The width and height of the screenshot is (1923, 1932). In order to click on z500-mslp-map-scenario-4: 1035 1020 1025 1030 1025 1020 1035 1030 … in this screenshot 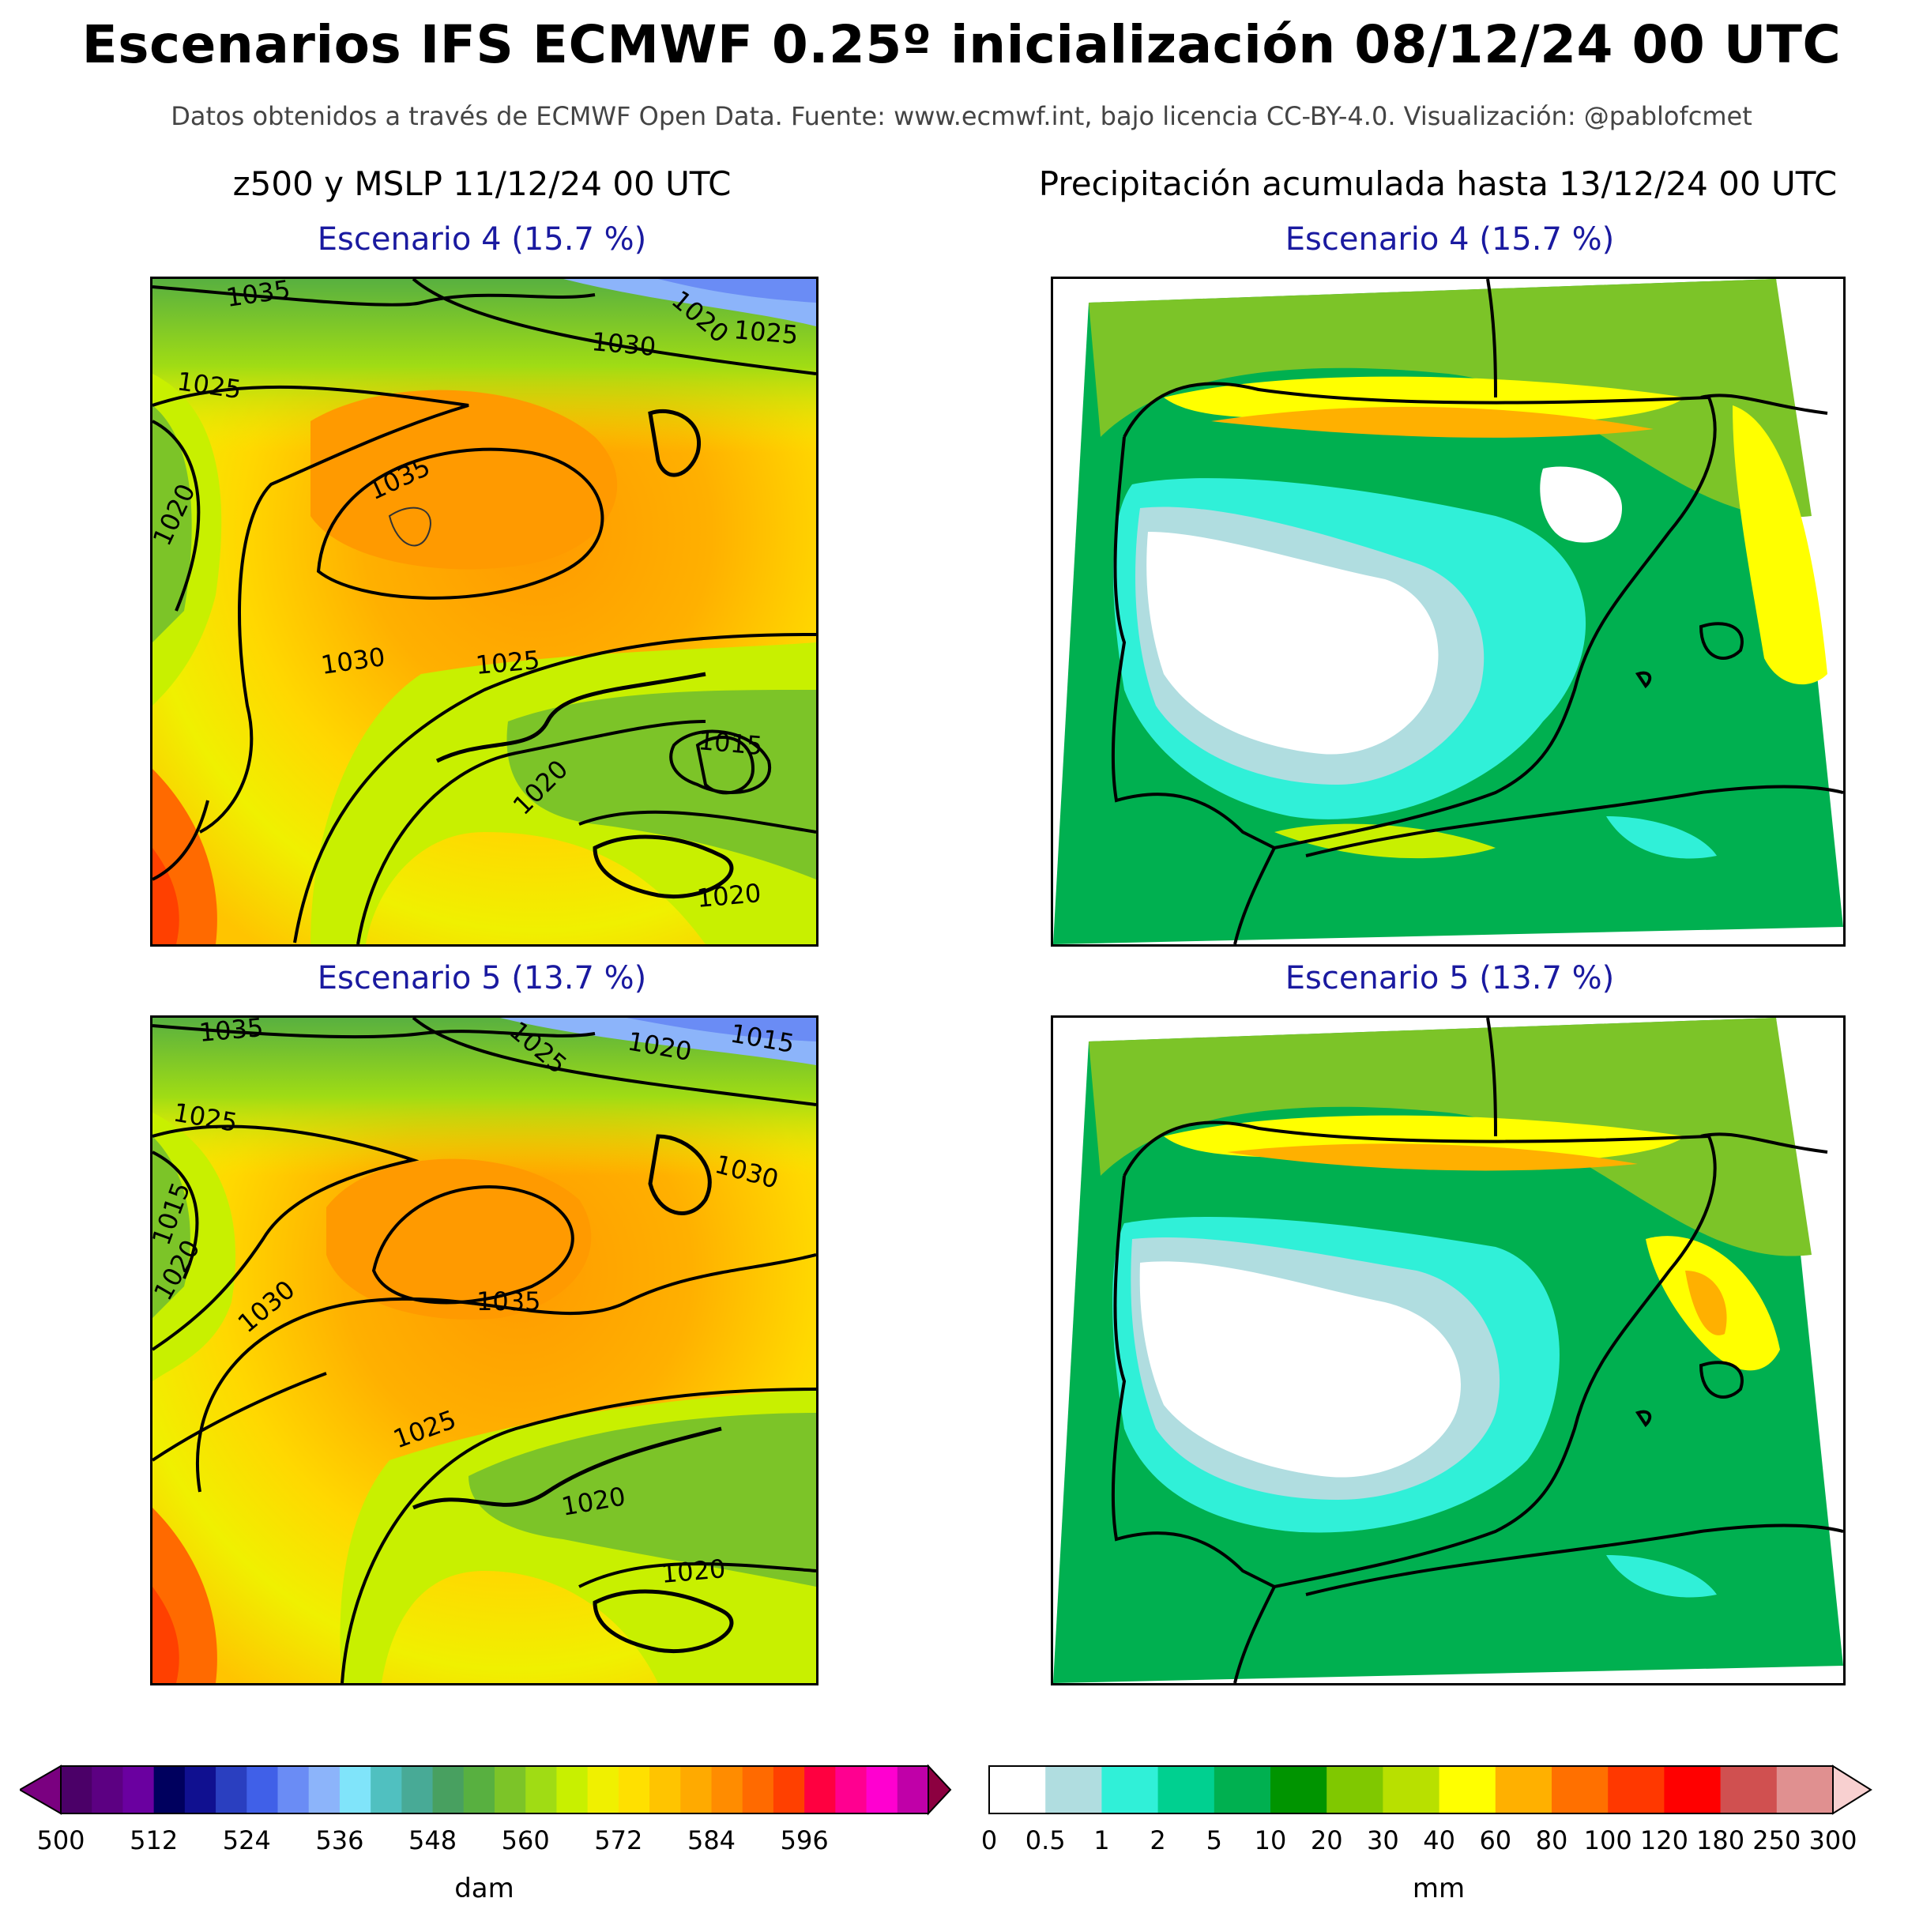, I will do `click(484, 612)`.